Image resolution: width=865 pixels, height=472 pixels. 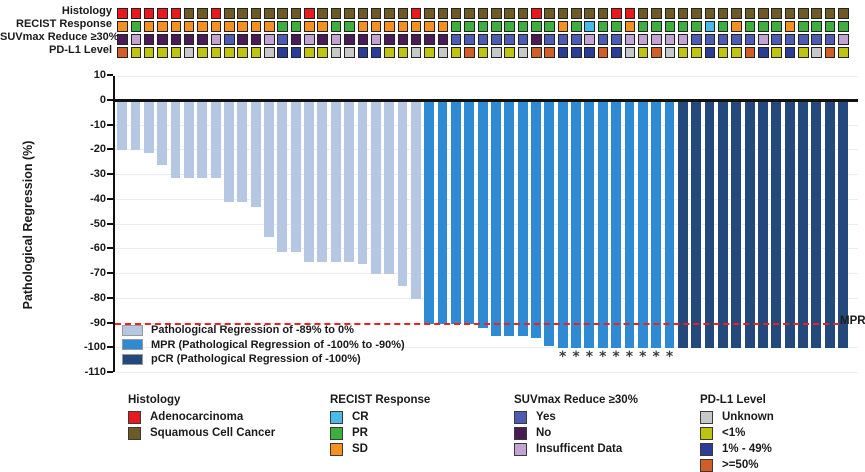 What do you see at coordinates (201, 433) in the screenshot?
I see `legend-item: Squamous Cell Cancer` at bounding box center [201, 433].